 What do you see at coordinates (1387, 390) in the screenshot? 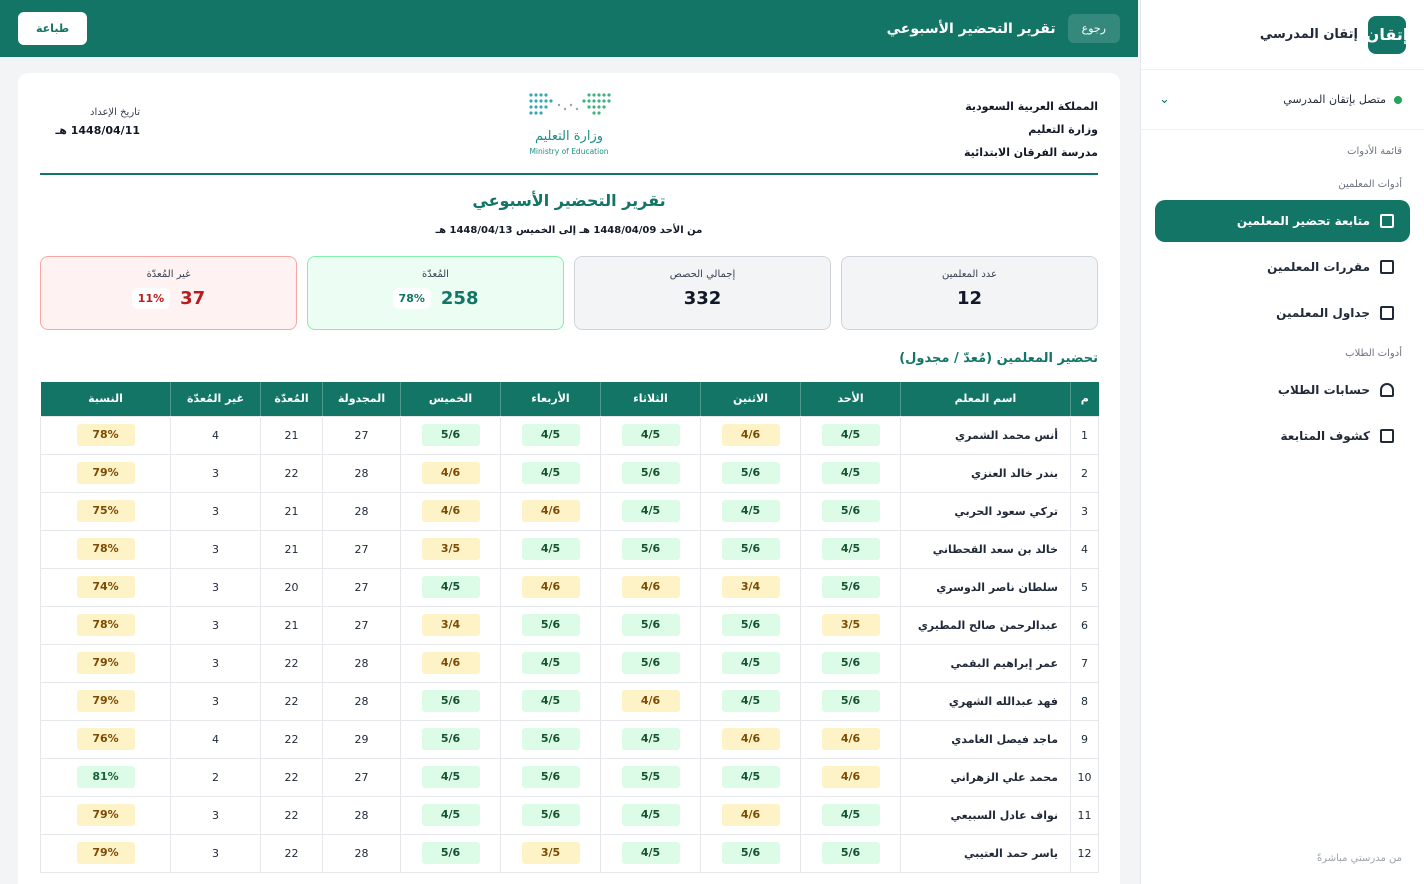
I see `graduation-cap-icon` at bounding box center [1387, 390].